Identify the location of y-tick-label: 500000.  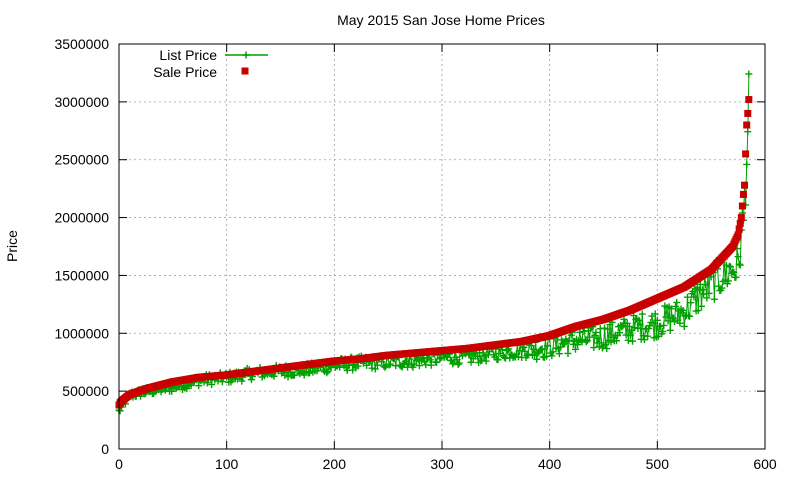
(85, 391).